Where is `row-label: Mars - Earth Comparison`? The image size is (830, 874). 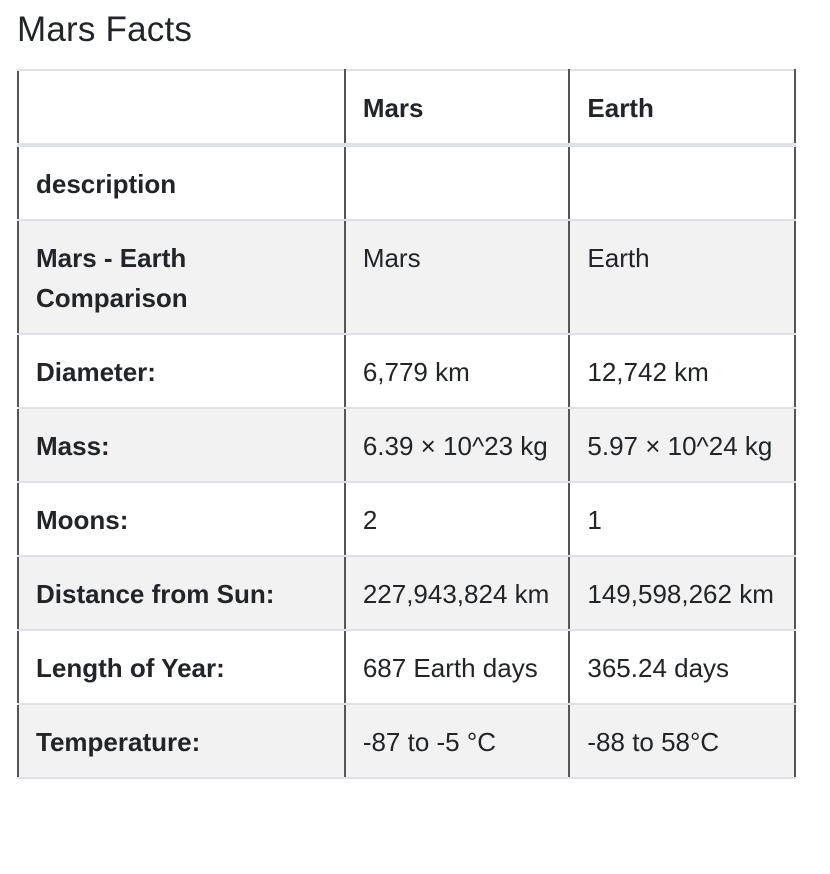
row-label: Mars - Earth Comparison is located at coordinates (181, 277).